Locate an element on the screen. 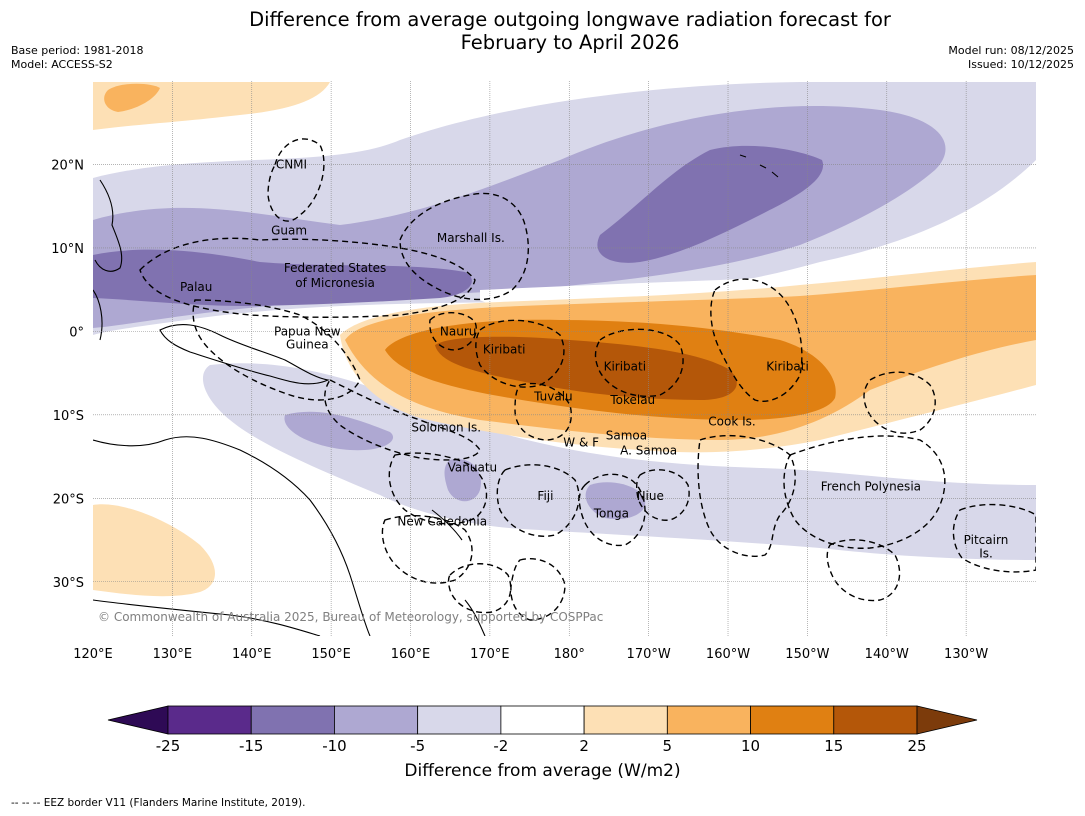 The width and height of the screenshot is (1085, 816). title-line-2: February to April 2026 is located at coordinates (570, 42).